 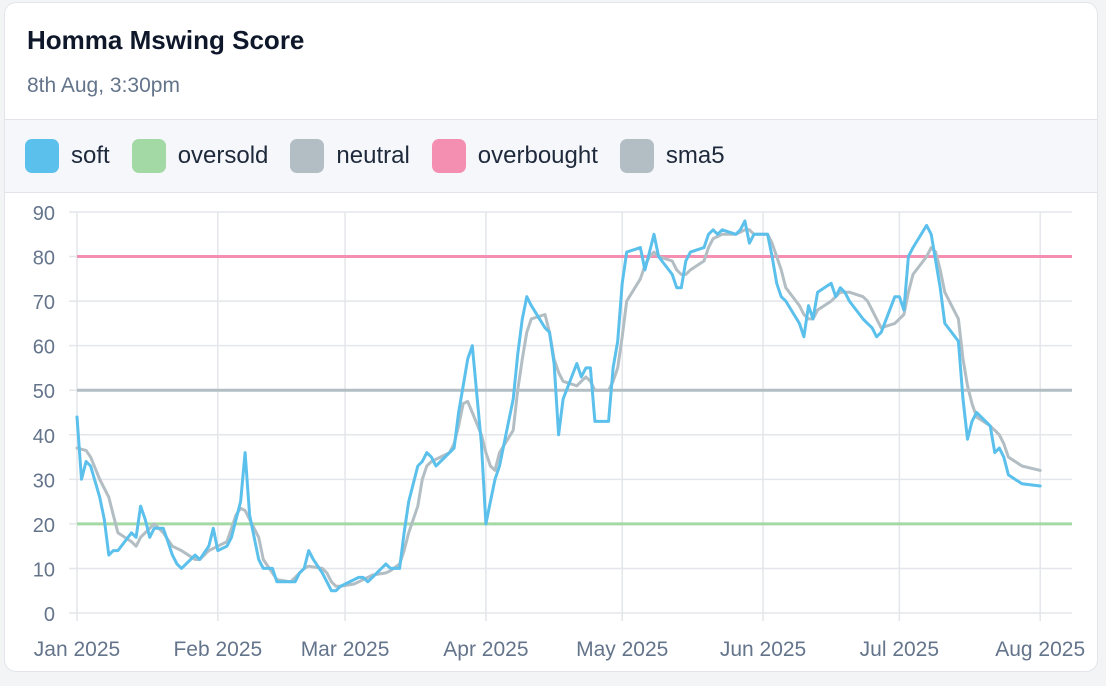 I want to click on legend-swatch-soft, so click(x=42, y=156).